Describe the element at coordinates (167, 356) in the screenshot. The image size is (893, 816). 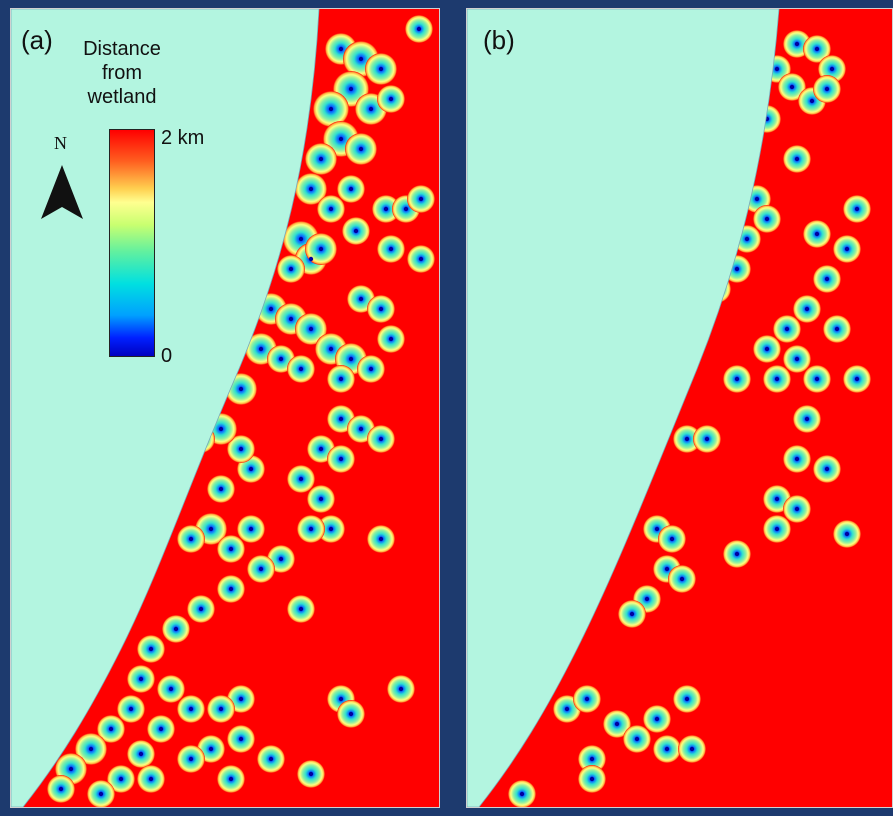
I see `legend-min-label: 0` at that location.